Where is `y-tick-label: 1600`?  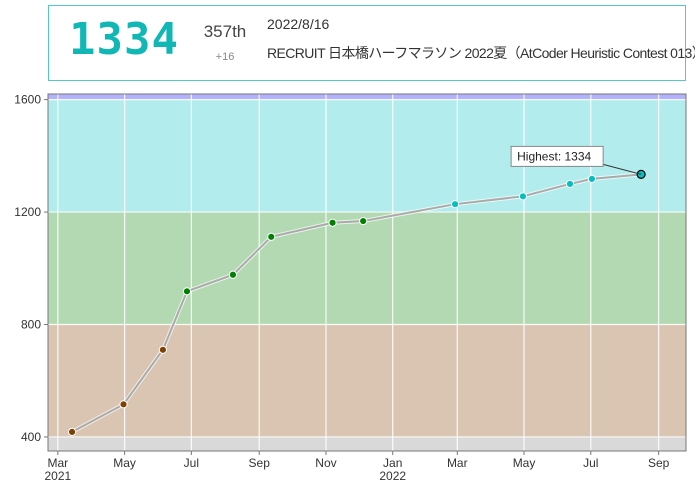
y-tick-label: 1600 is located at coordinates (27, 100).